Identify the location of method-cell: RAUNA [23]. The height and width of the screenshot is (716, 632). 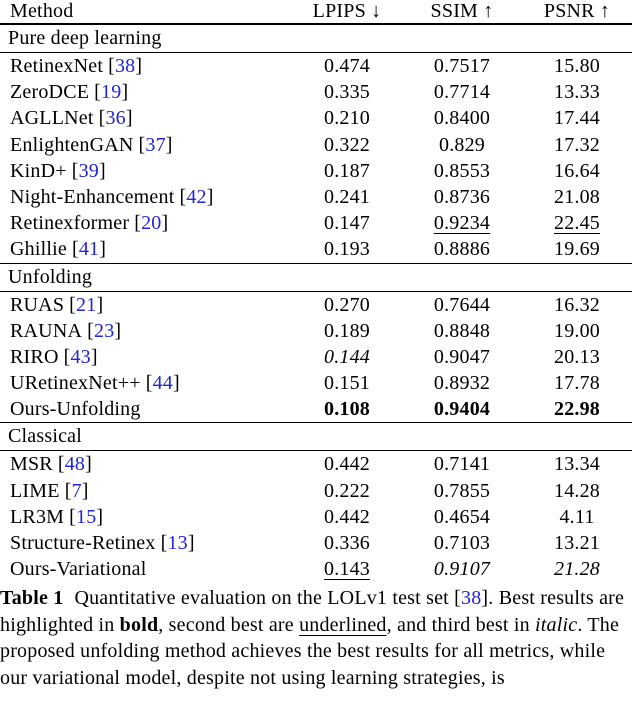
(146, 331).